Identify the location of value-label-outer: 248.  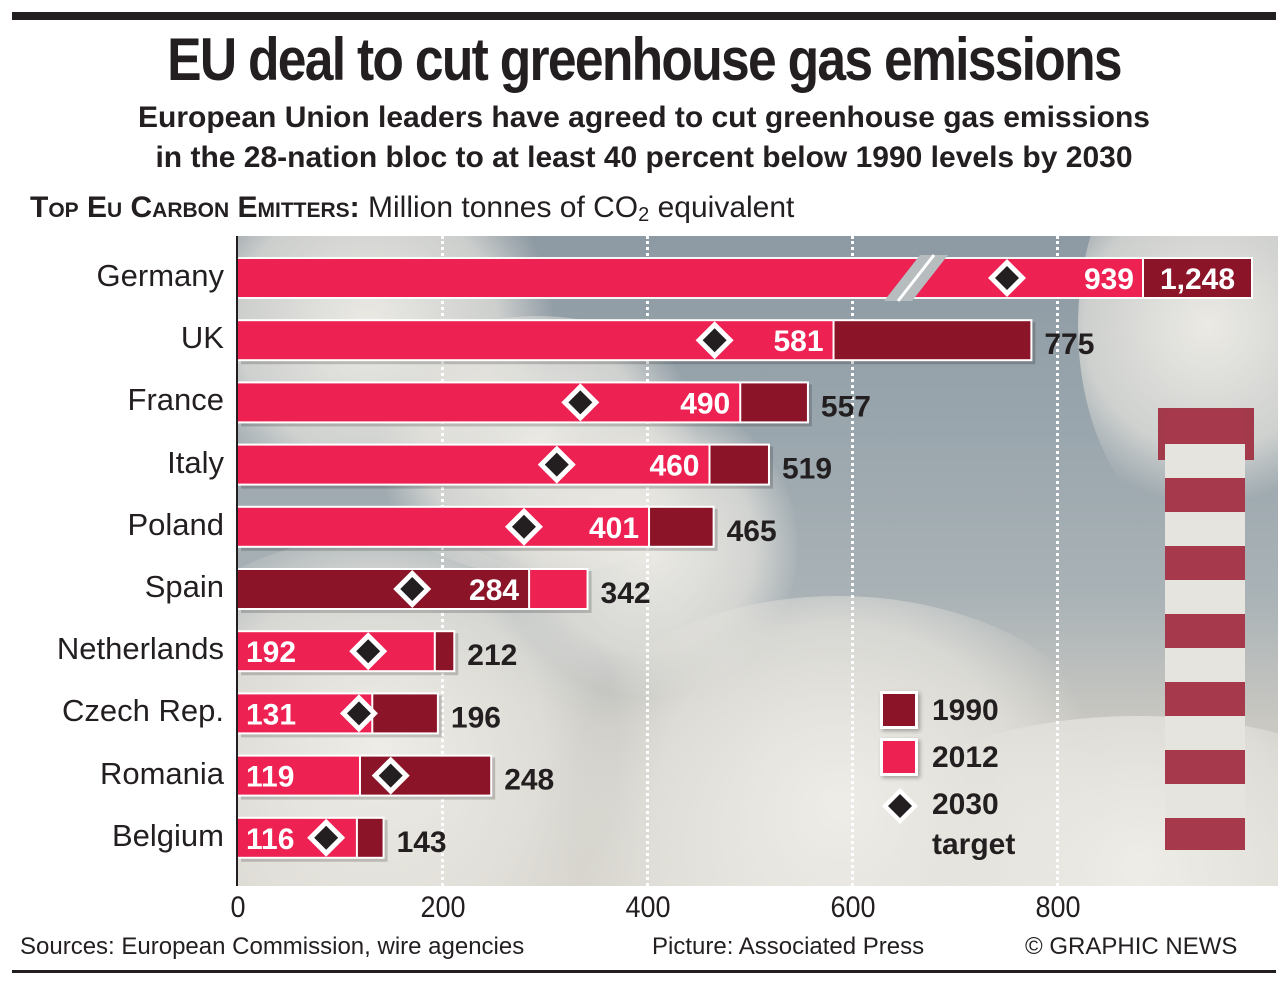
(529, 780).